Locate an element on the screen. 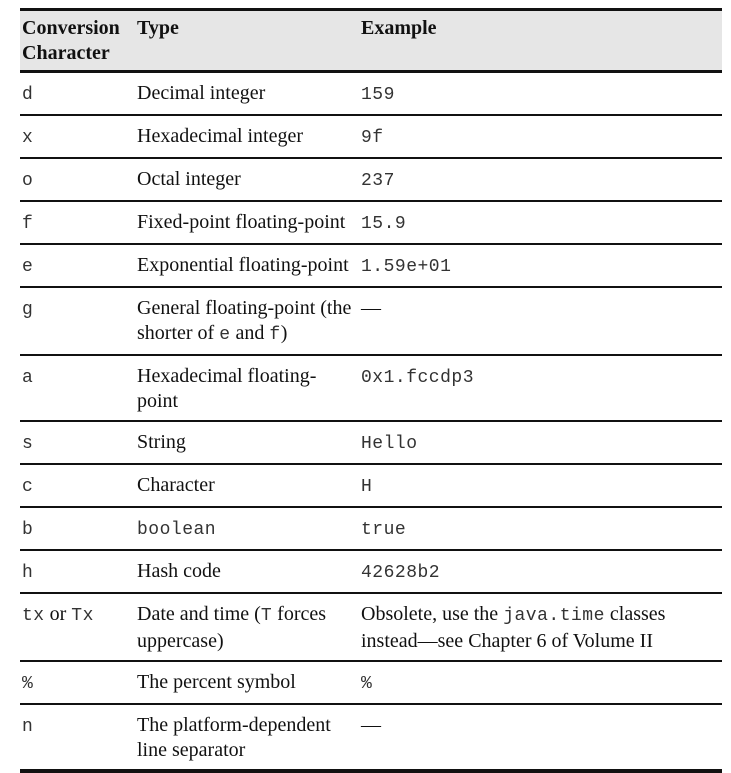  conversion-char: n is located at coordinates (28, 727).